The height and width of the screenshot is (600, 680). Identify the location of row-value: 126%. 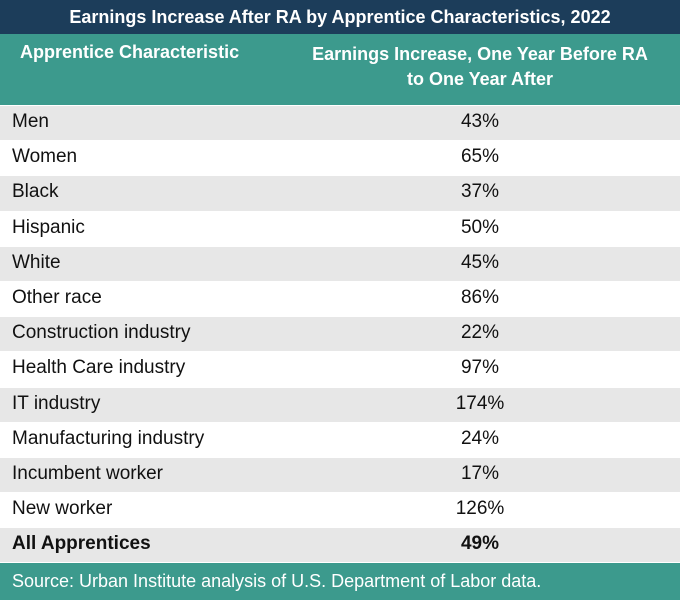
(480, 509).